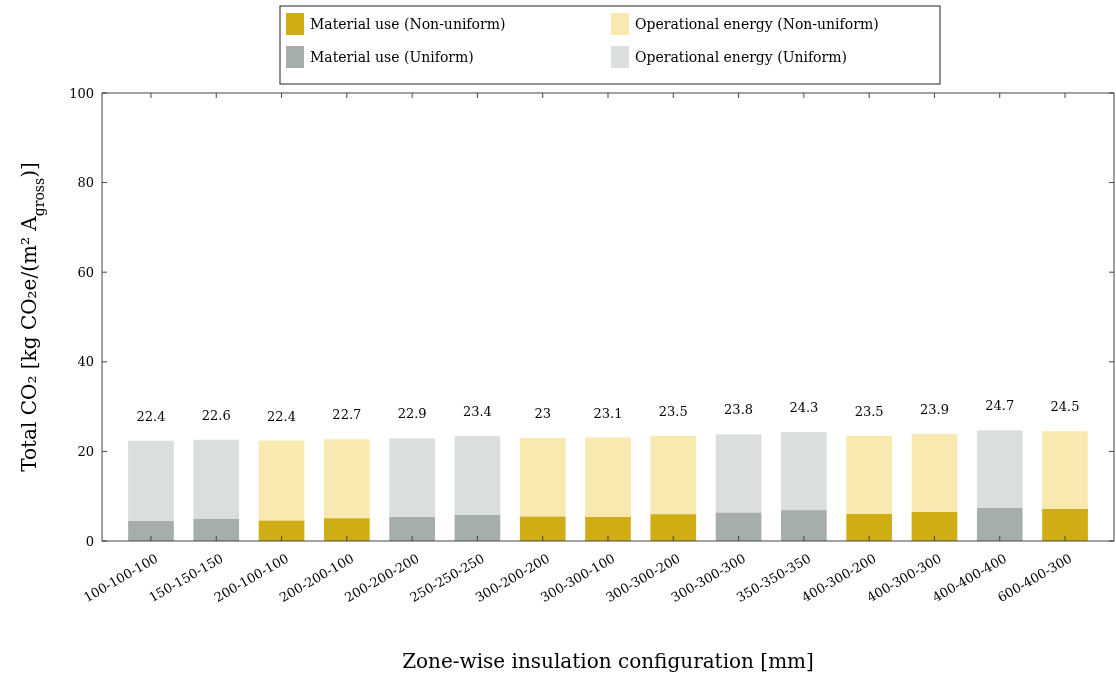  Describe the element at coordinates (804, 408) in the screenshot. I see `total-label: 24.3` at that location.